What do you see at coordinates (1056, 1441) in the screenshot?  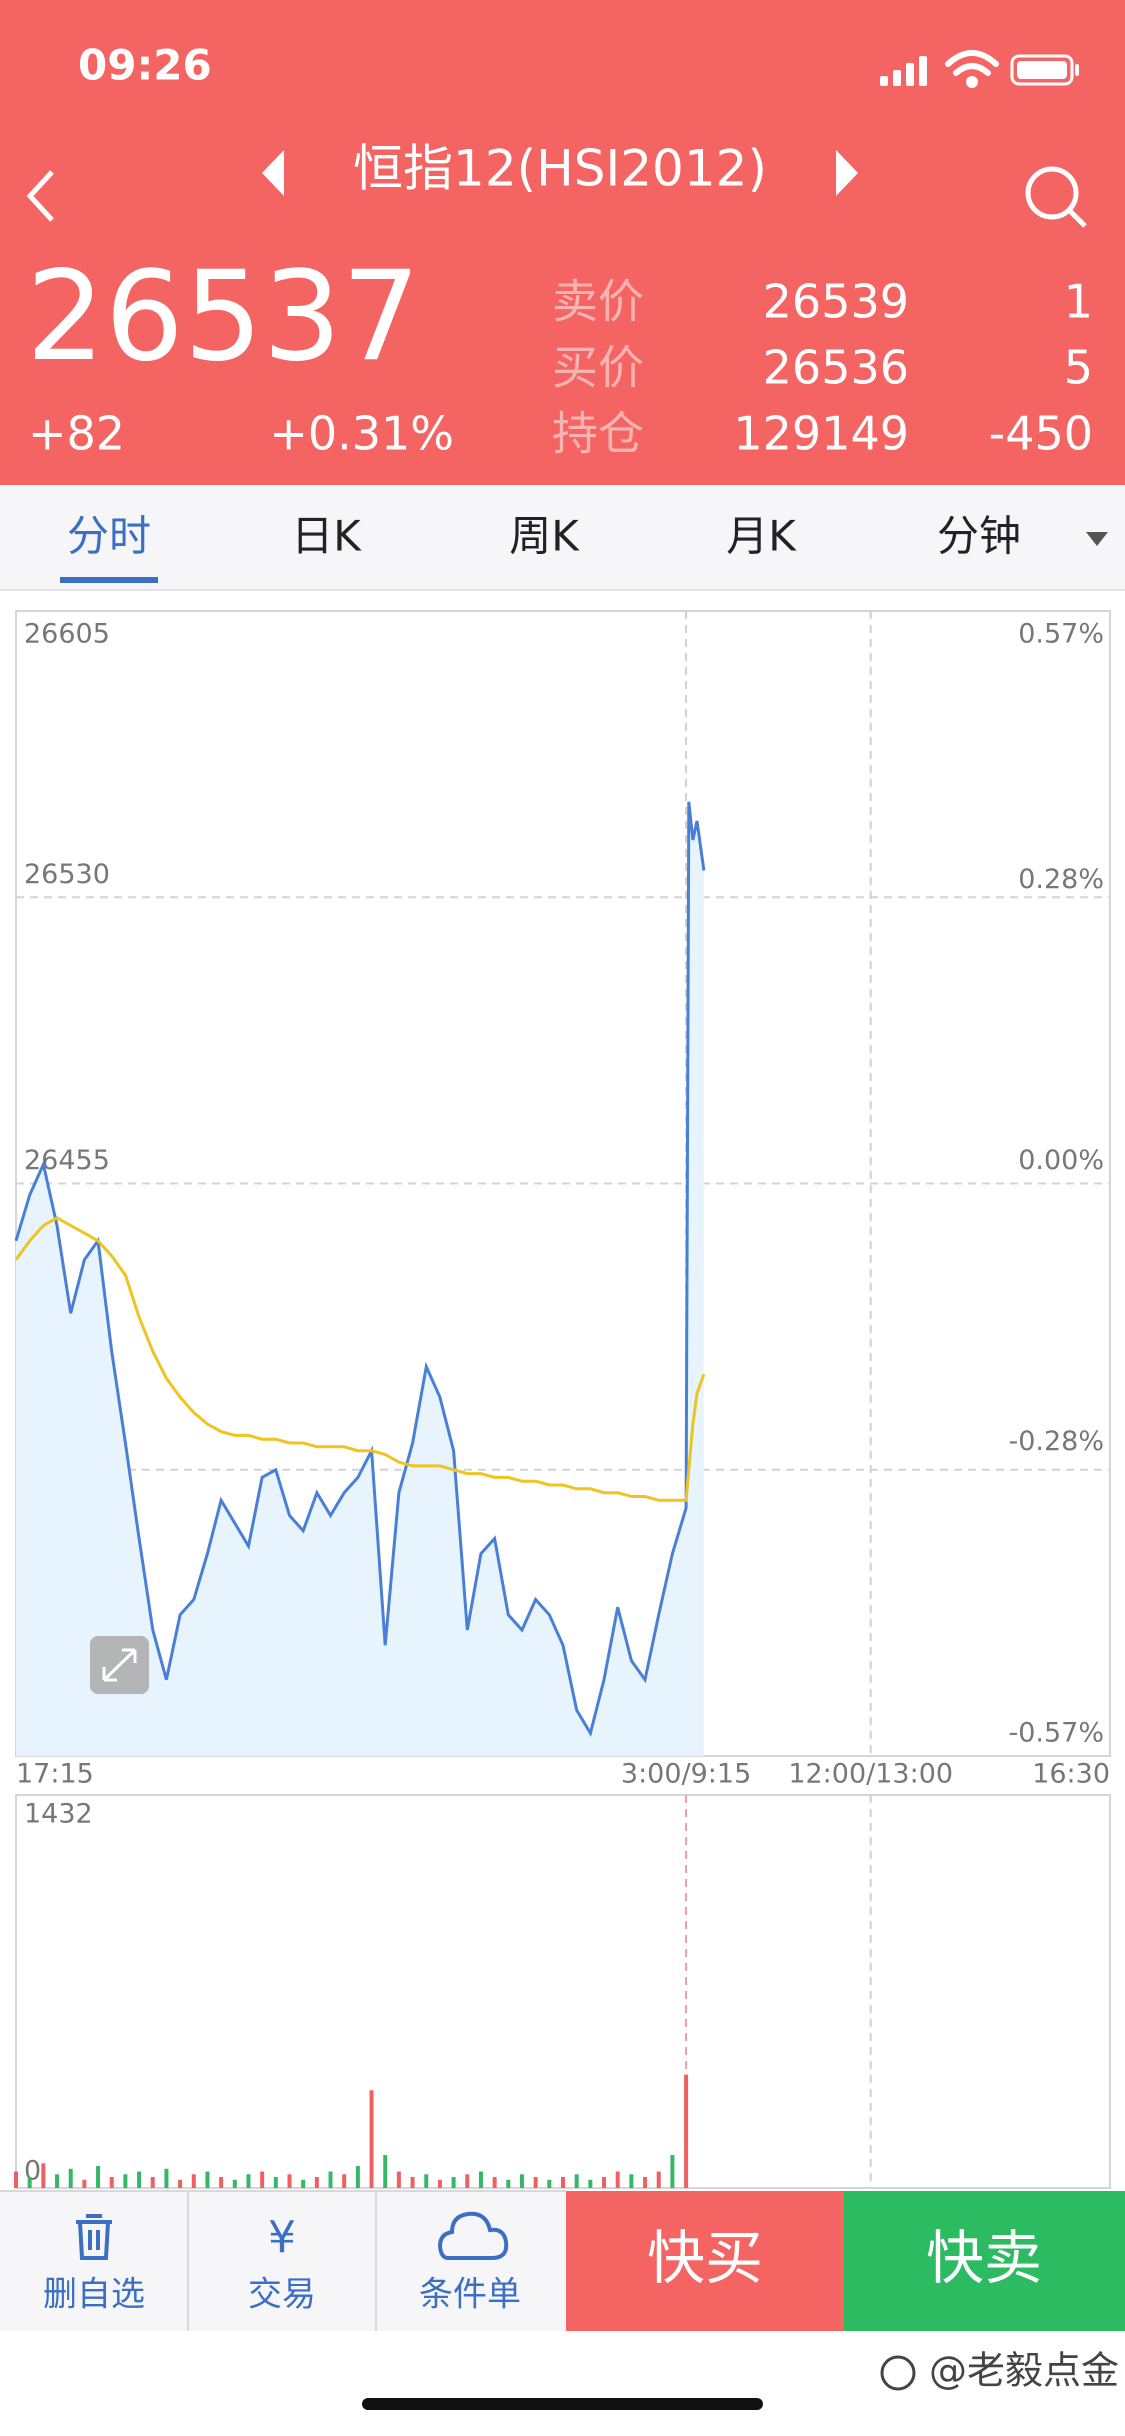 I see `y2-tick-label: -0.28%` at bounding box center [1056, 1441].